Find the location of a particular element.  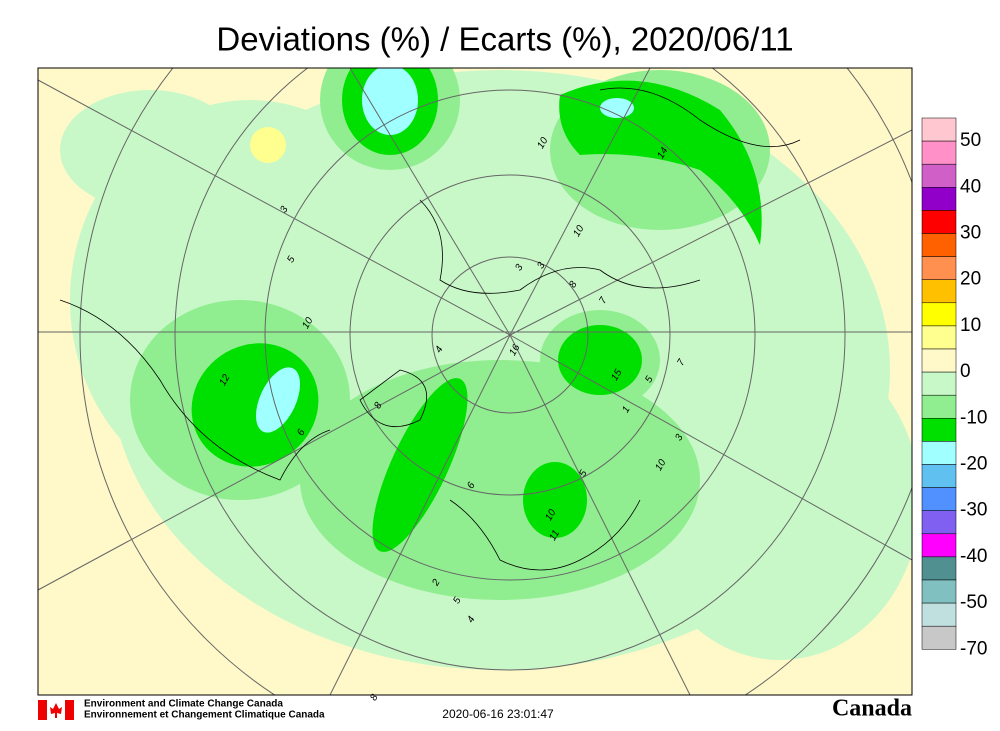

station-value: 1 is located at coordinates (626, 410).